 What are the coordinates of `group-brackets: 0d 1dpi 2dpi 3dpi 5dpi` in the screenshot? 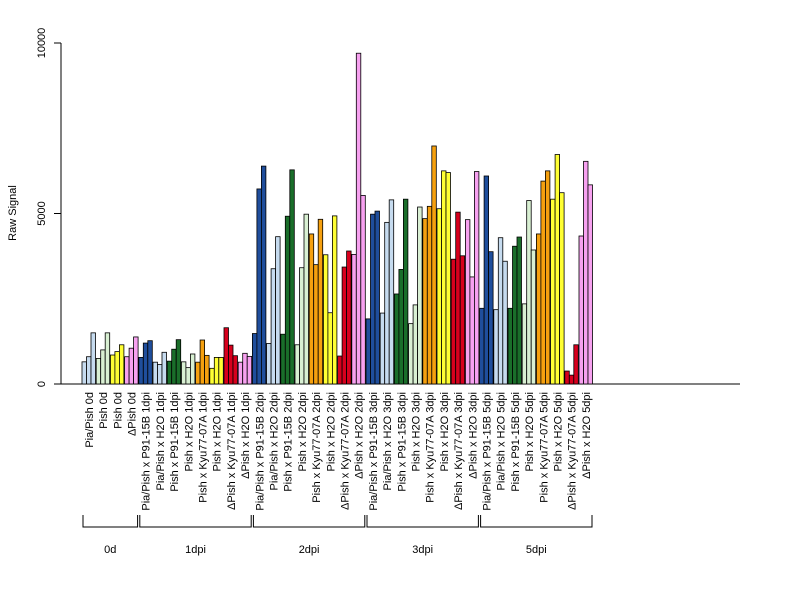 It's located at (337, 535).